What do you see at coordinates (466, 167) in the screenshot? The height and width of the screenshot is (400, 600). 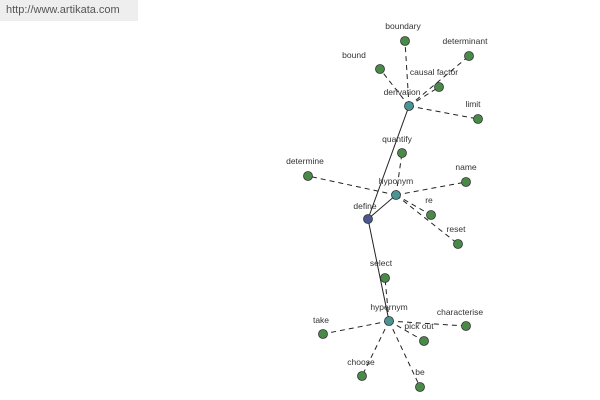 I see `node-label: name` at bounding box center [466, 167].